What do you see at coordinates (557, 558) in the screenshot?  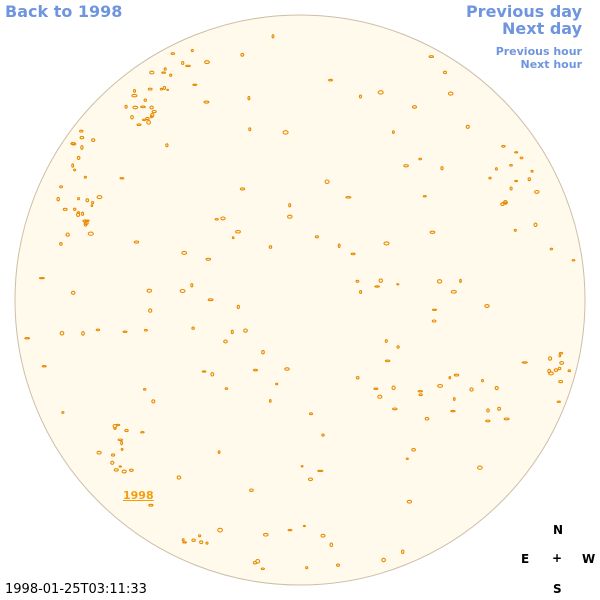 I see `compass-center-mark: +` at bounding box center [557, 558].